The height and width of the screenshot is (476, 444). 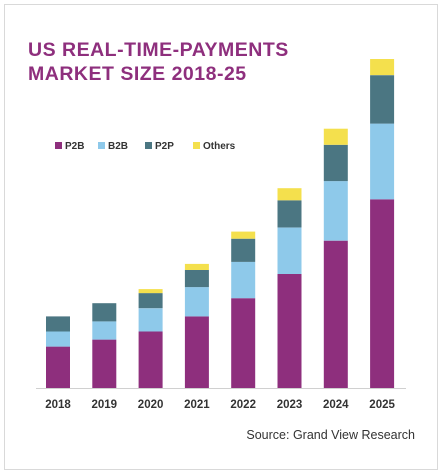 I want to click on x-tick-label-2020: 2020, so click(x=151, y=405).